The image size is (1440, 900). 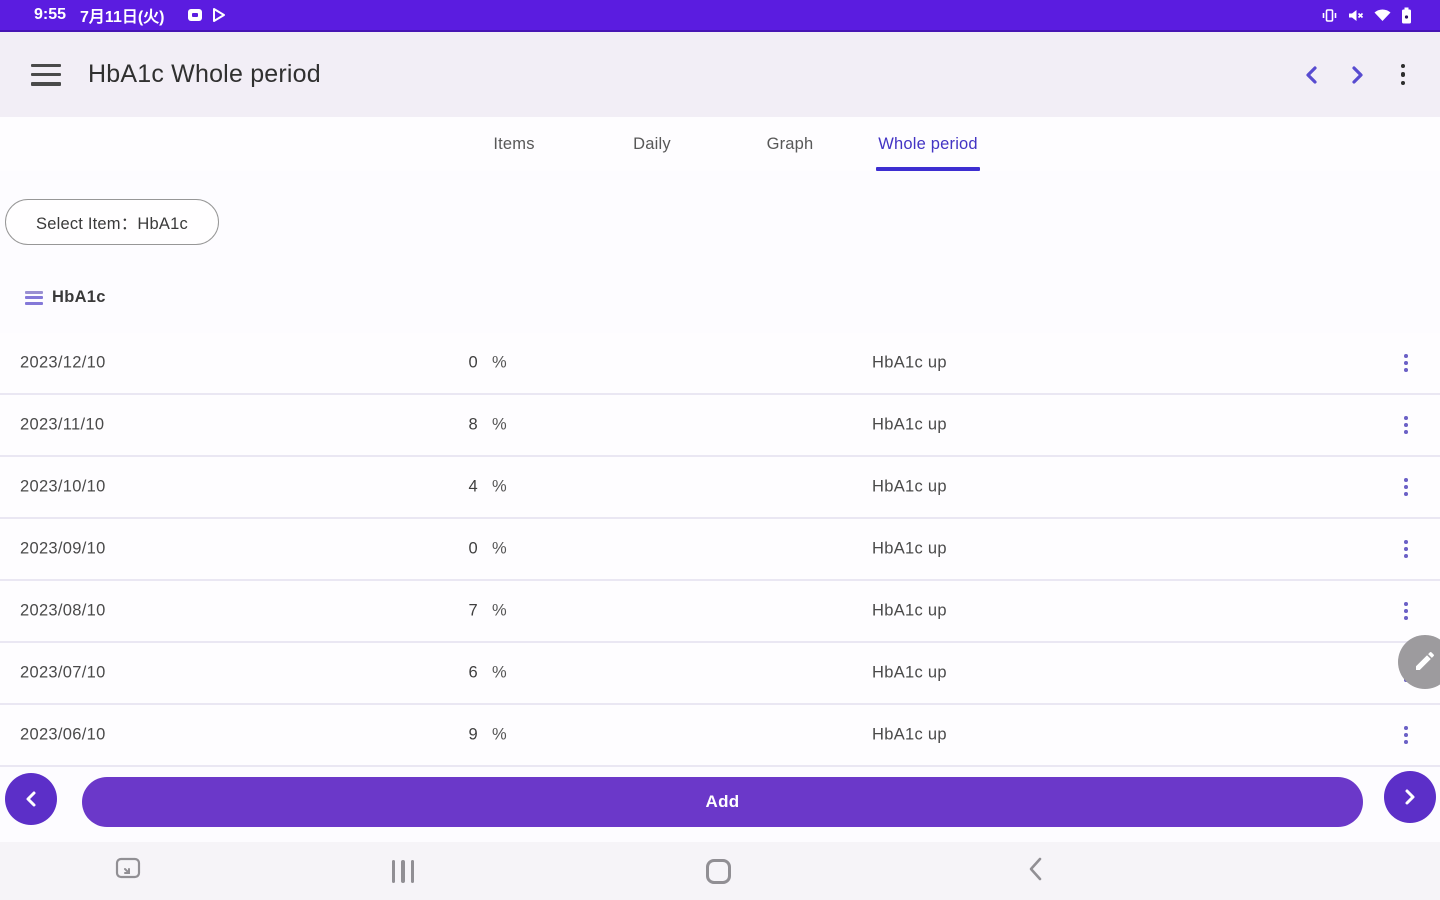 I want to click on measurement-row: 2023/12/10 0 % HbA1c up, so click(x=720, y=364).